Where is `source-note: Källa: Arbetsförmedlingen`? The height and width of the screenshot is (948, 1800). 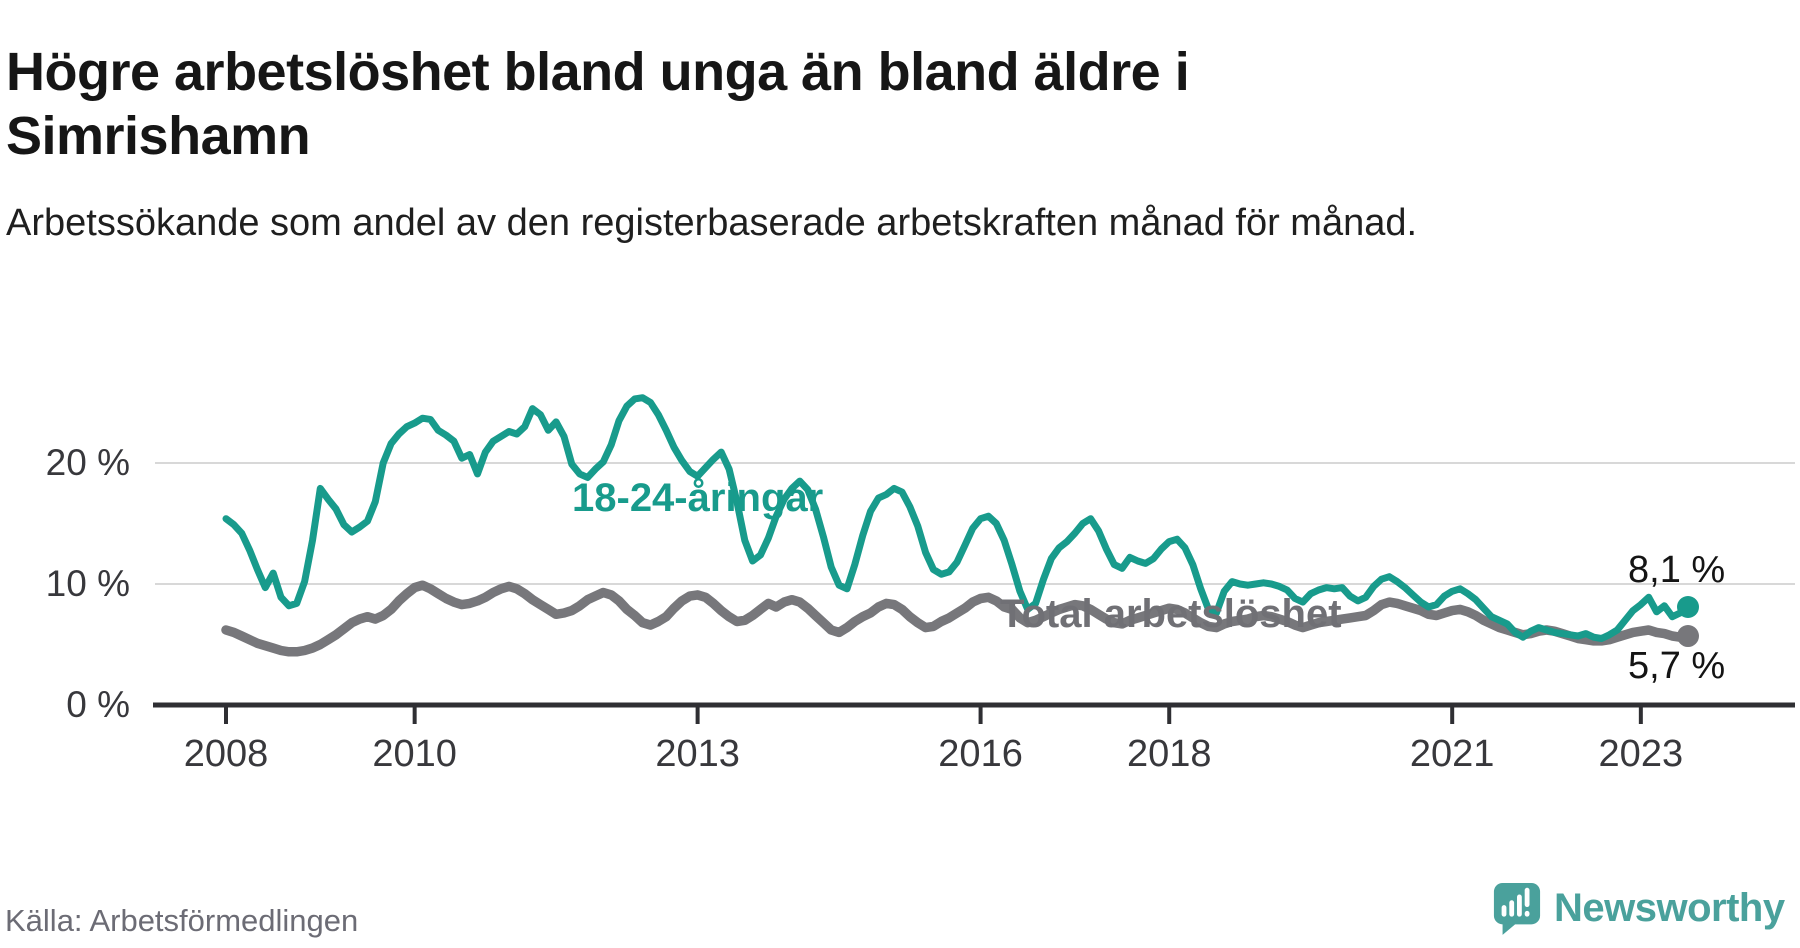 source-note: Källa: Arbetsförmedlingen is located at coordinates (182, 920).